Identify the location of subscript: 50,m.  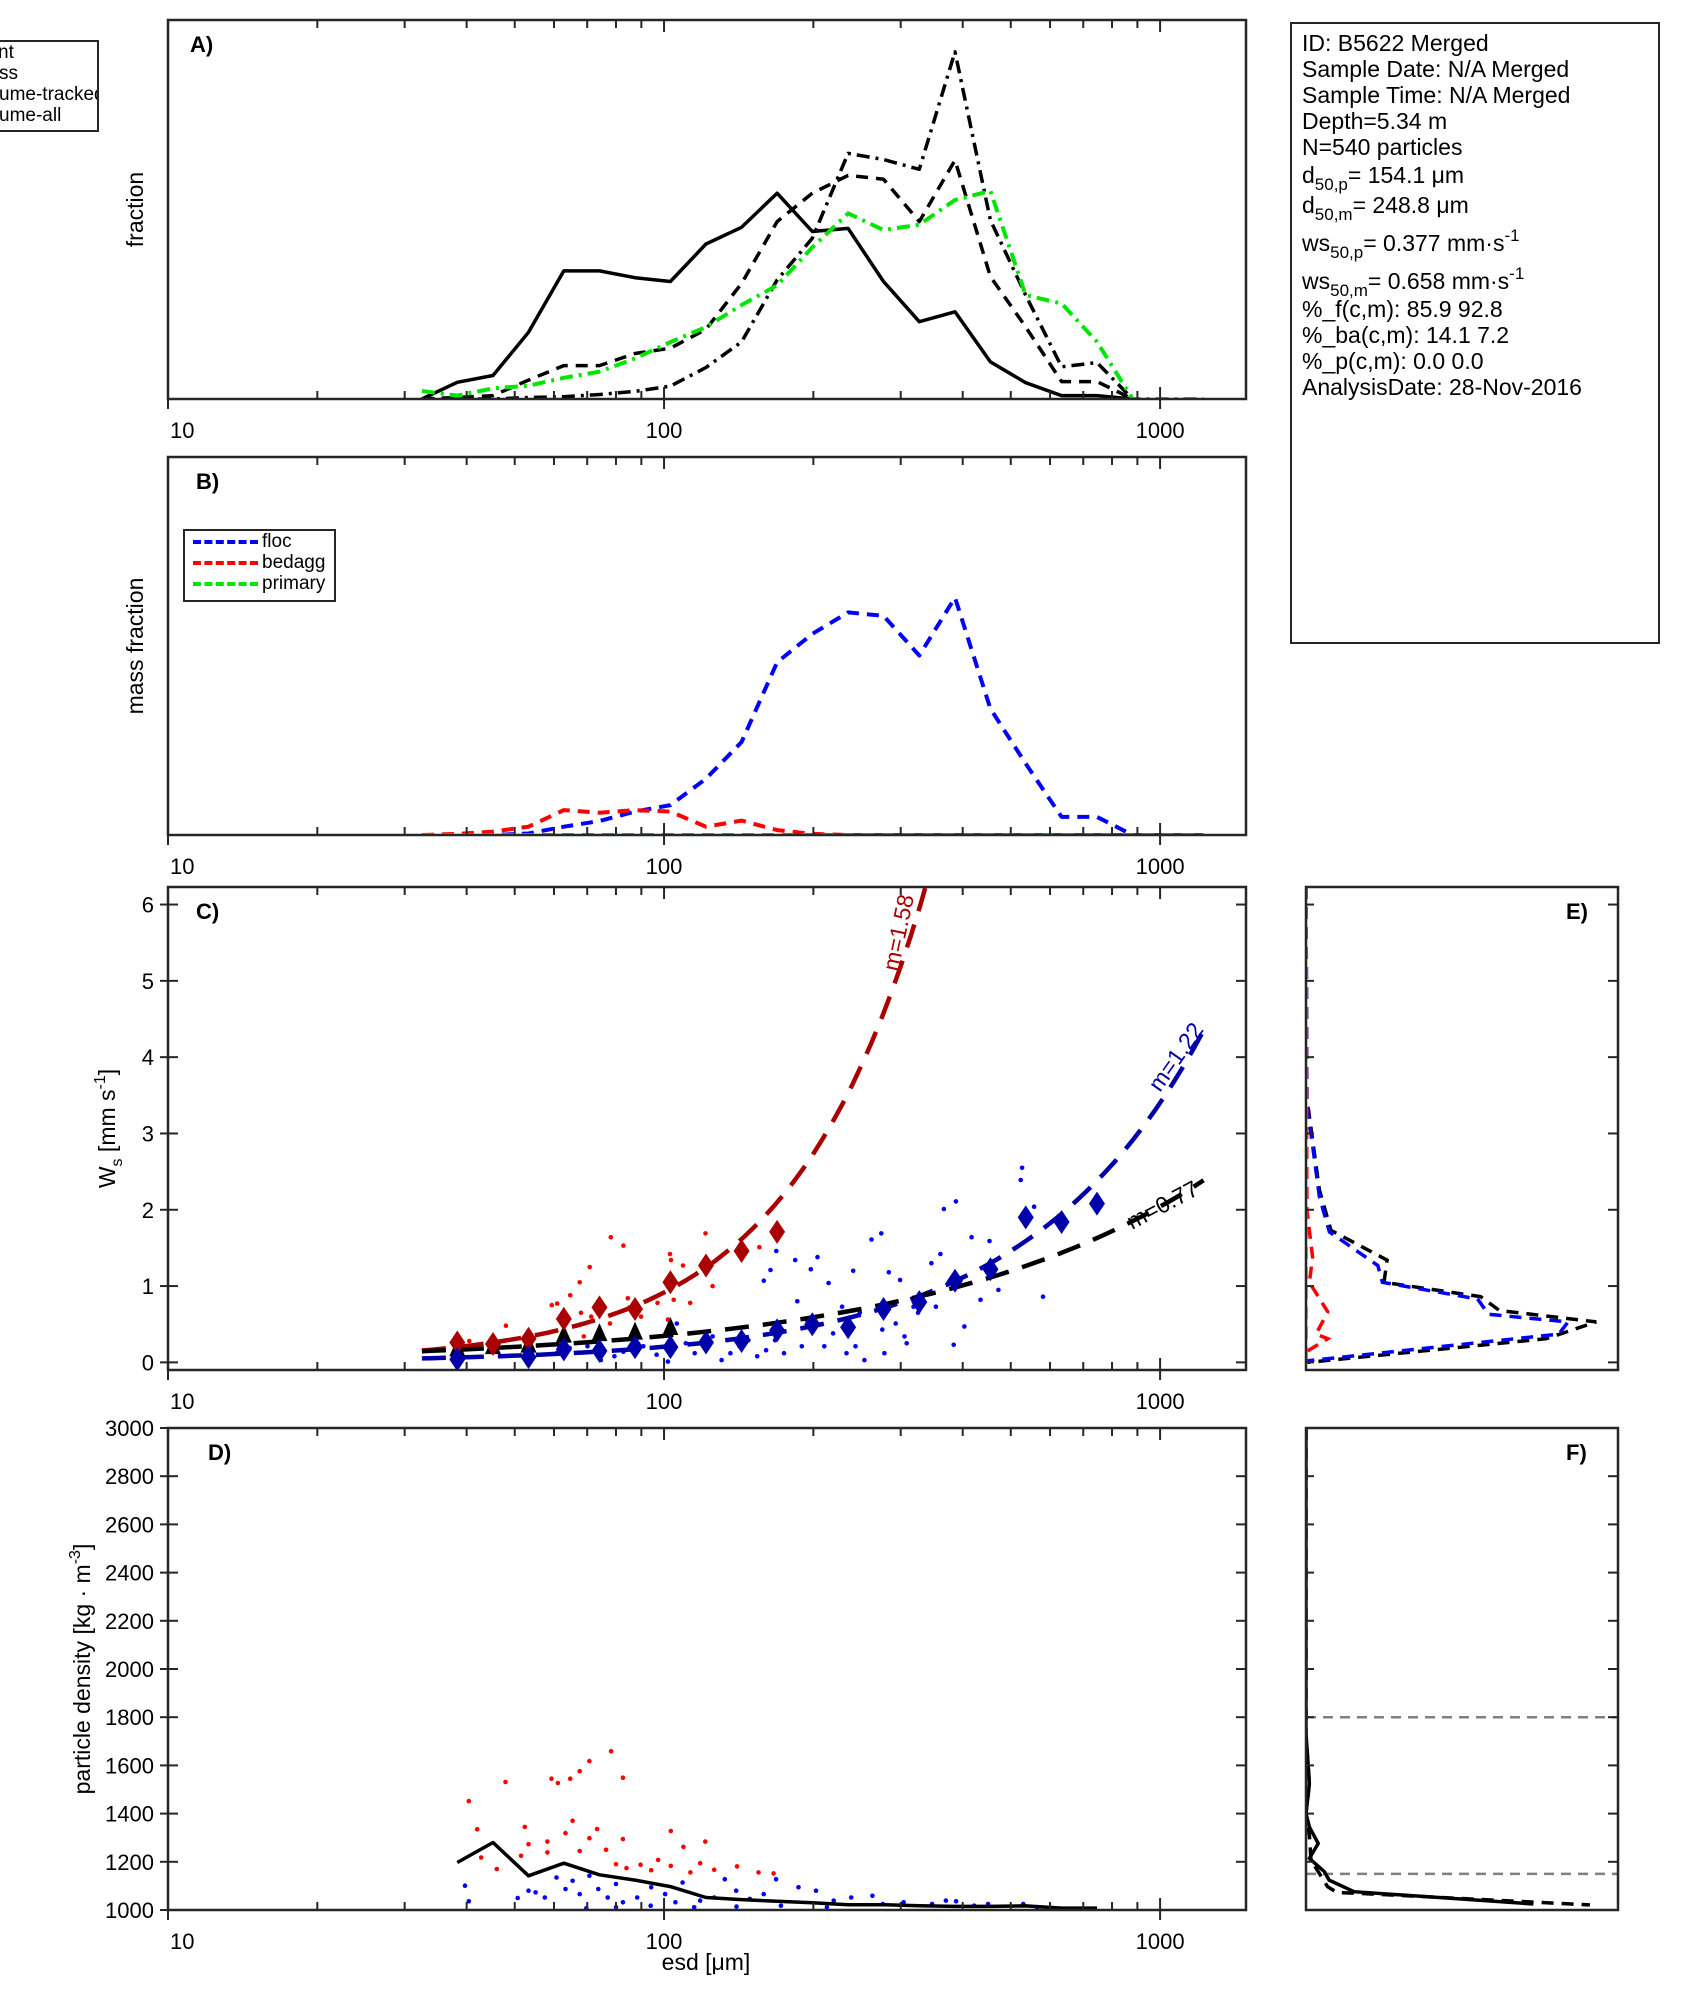
(1349, 290).